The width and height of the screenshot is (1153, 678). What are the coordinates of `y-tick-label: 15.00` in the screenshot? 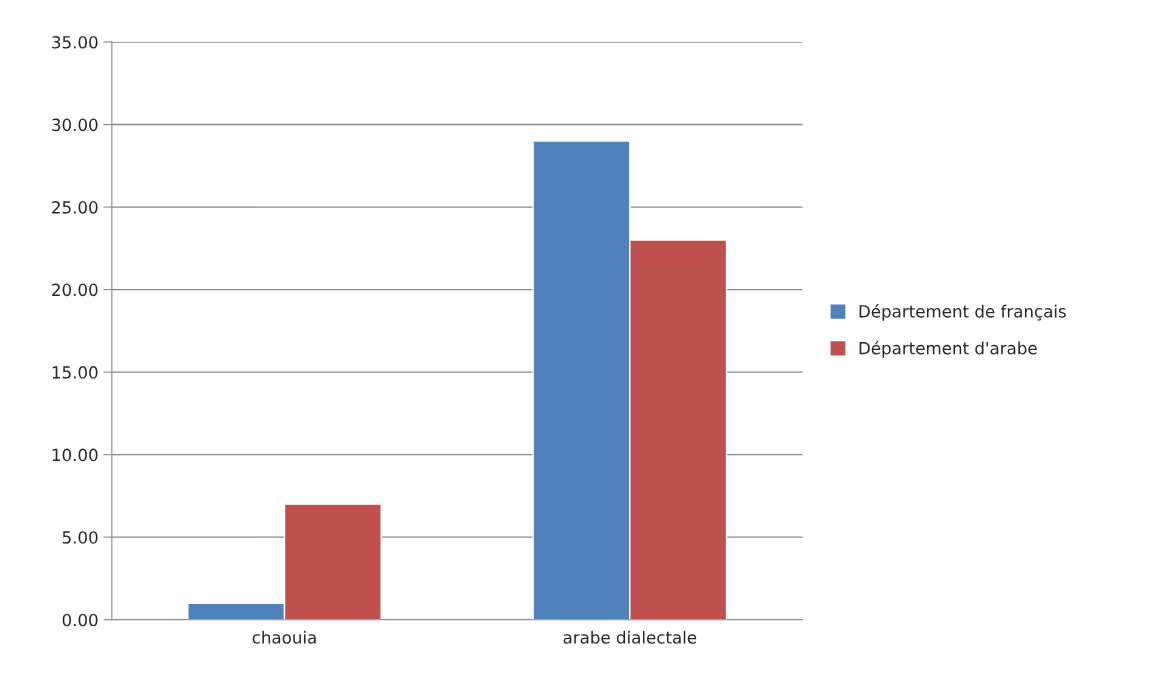 It's located at (75, 372).